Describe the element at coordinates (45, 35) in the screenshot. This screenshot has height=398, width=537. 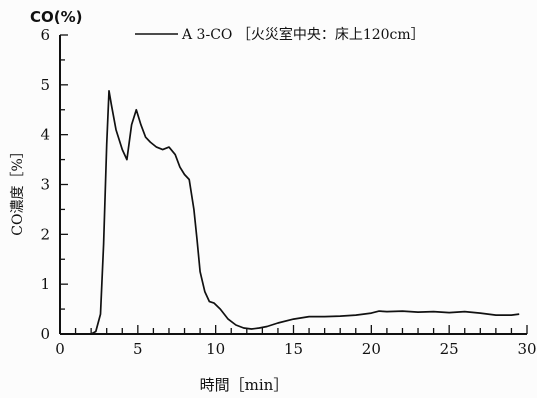
I see `y-tick-label: 6` at that location.